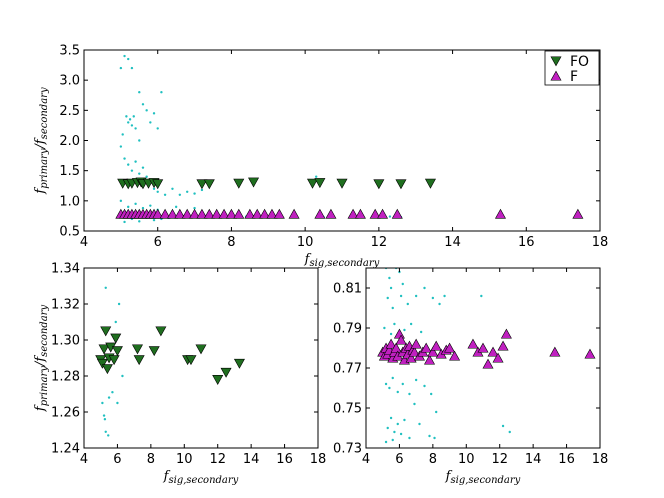  What do you see at coordinates (65, 377) in the screenshot?
I see `y-tick-label: 1.28` at bounding box center [65, 377].